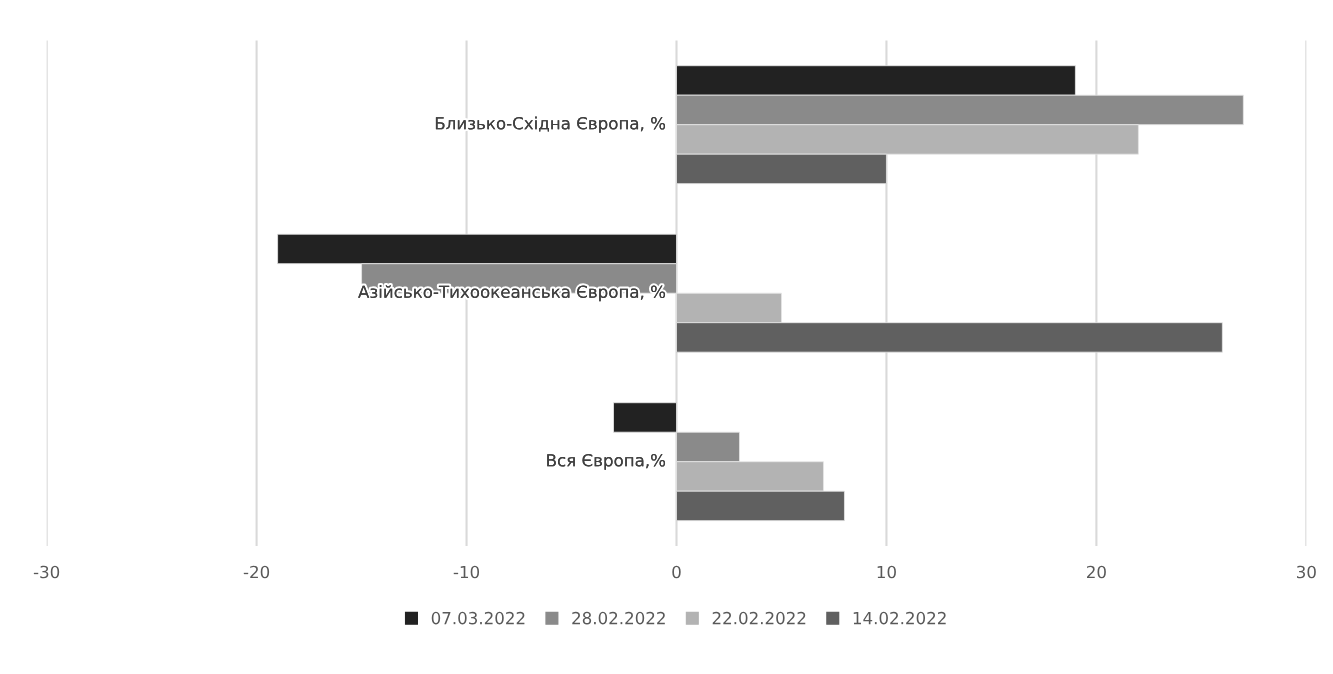 Image resolution: width=1333 pixels, height=674 pixels. Describe the element at coordinates (618, 618) in the screenshot. I see `legend-label: 28.02.2022` at that location.